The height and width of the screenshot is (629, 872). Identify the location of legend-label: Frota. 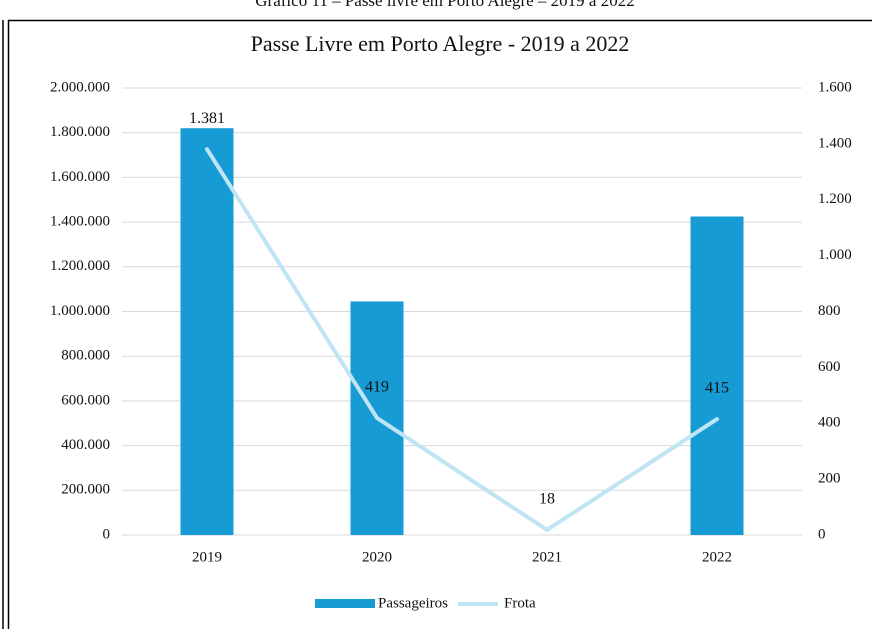
(520, 603).